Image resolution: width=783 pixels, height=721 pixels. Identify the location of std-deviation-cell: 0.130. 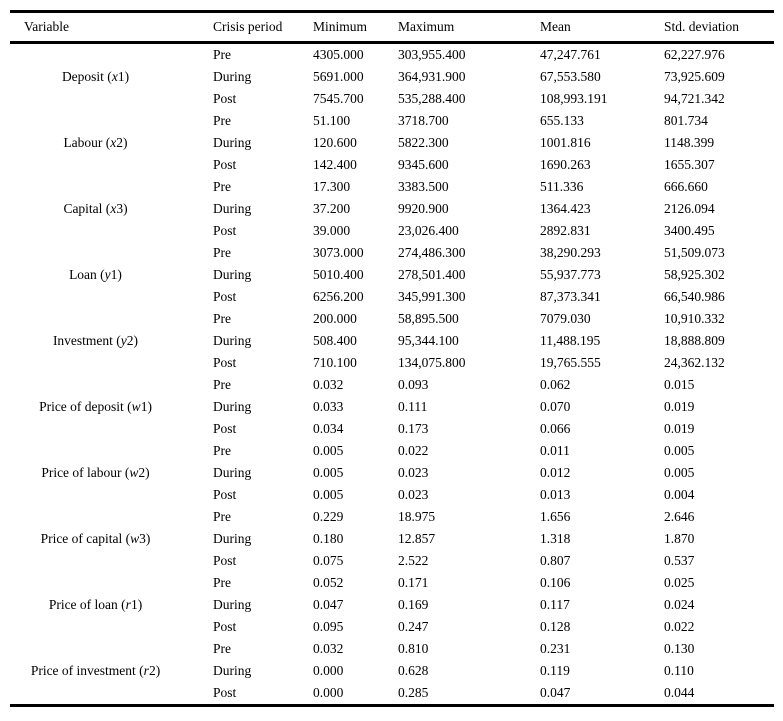
(679, 648).